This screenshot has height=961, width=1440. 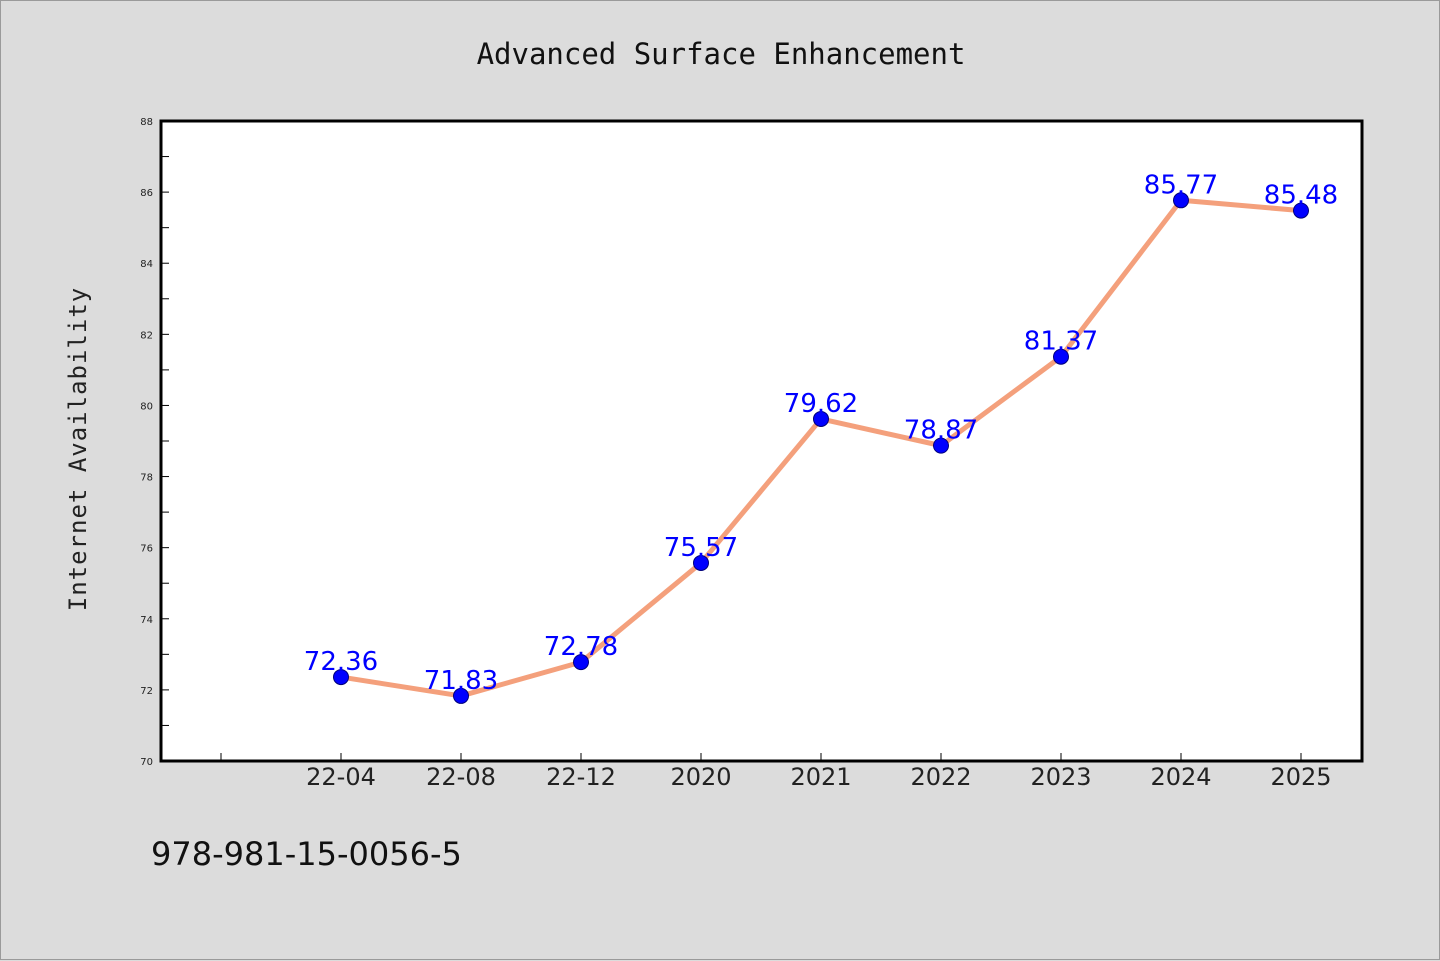 What do you see at coordinates (461, 681) in the screenshot?
I see `data-label-22-08: 71.83` at bounding box center [461, 681].